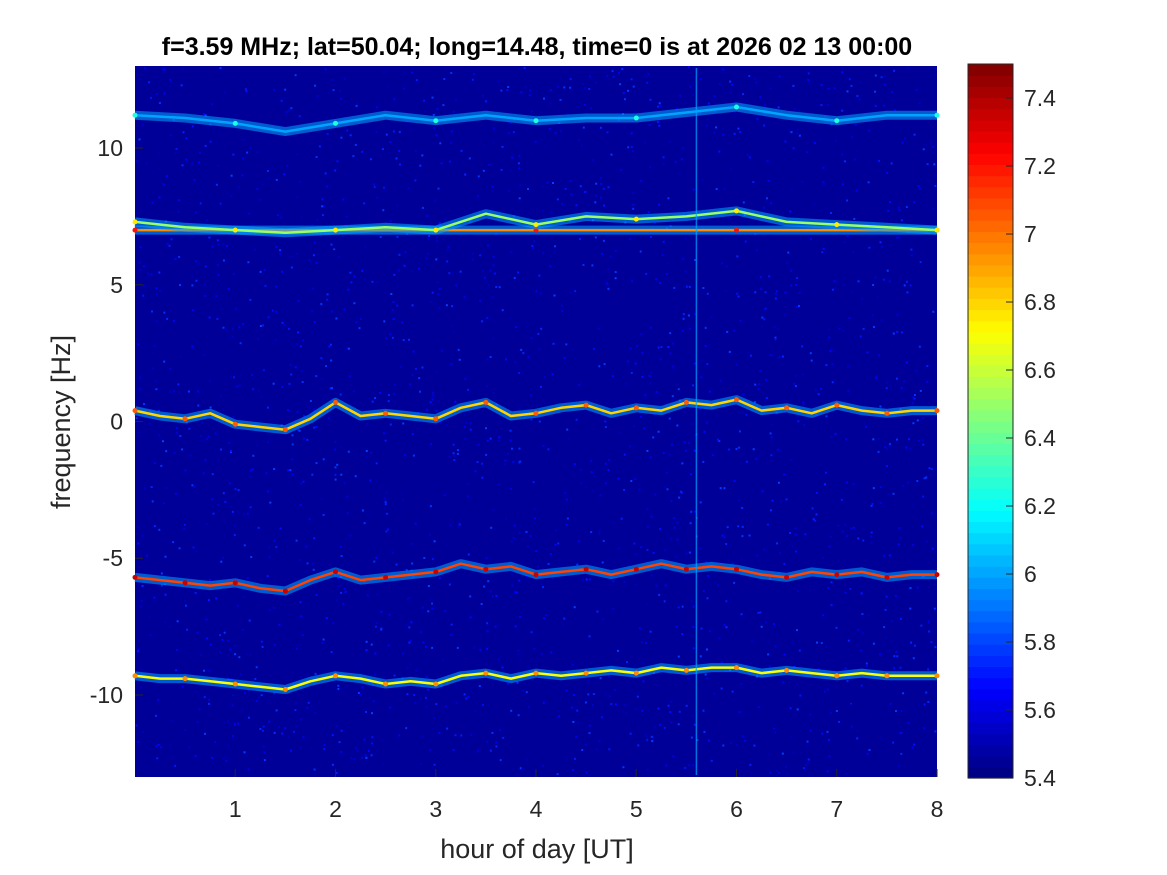 This screenshot has width=1167, height=875. I want to click on trace-0-point, so click(436, 121).